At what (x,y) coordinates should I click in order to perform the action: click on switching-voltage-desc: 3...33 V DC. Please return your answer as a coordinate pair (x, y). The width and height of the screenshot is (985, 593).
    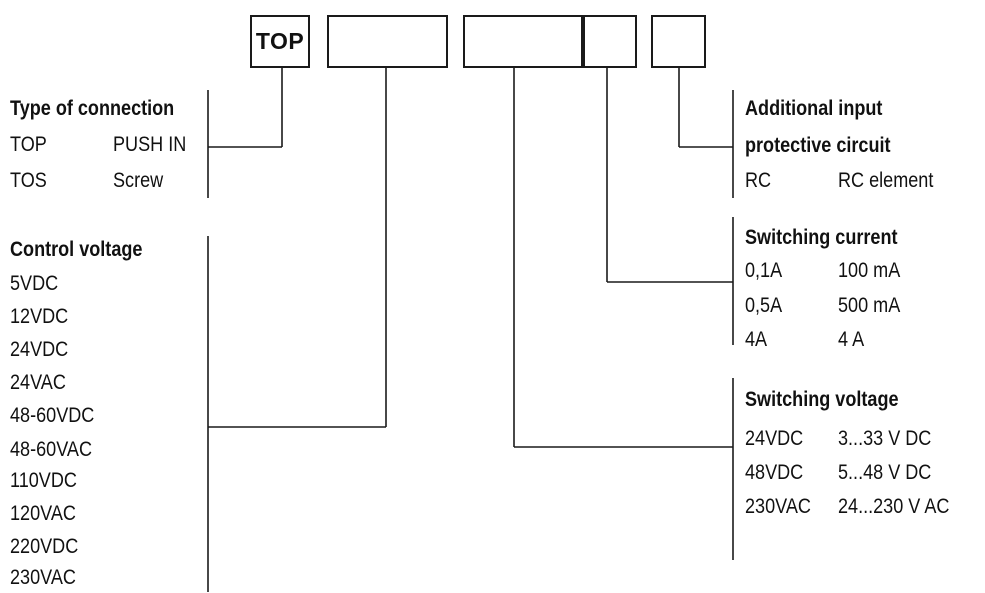
    Looking at the image, I should click on (885, 438).